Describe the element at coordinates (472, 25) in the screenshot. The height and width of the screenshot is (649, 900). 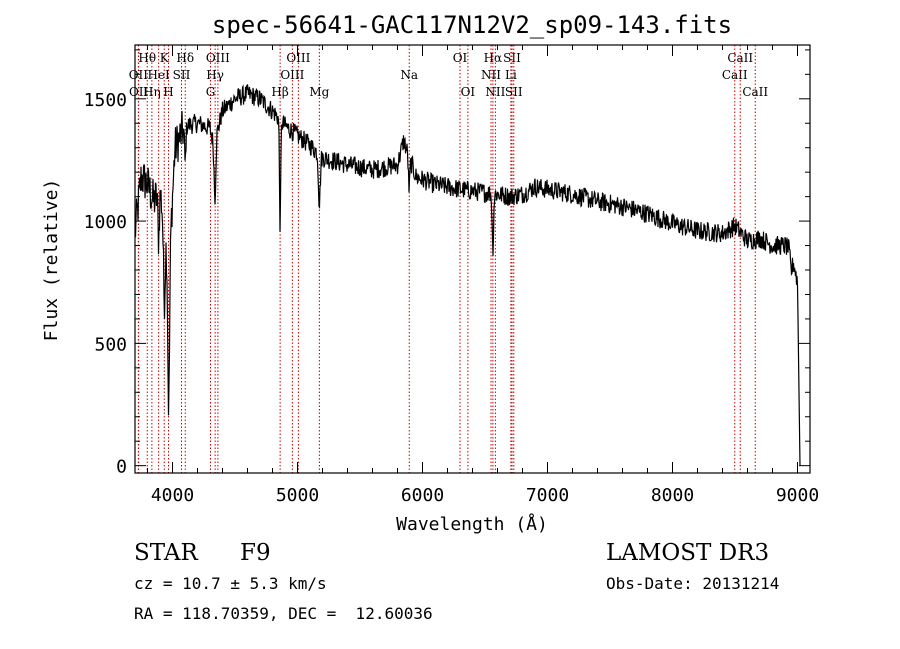
I see `chart-title: spec-56641-GAC117N12V2_sp09-143.fits` at that location.